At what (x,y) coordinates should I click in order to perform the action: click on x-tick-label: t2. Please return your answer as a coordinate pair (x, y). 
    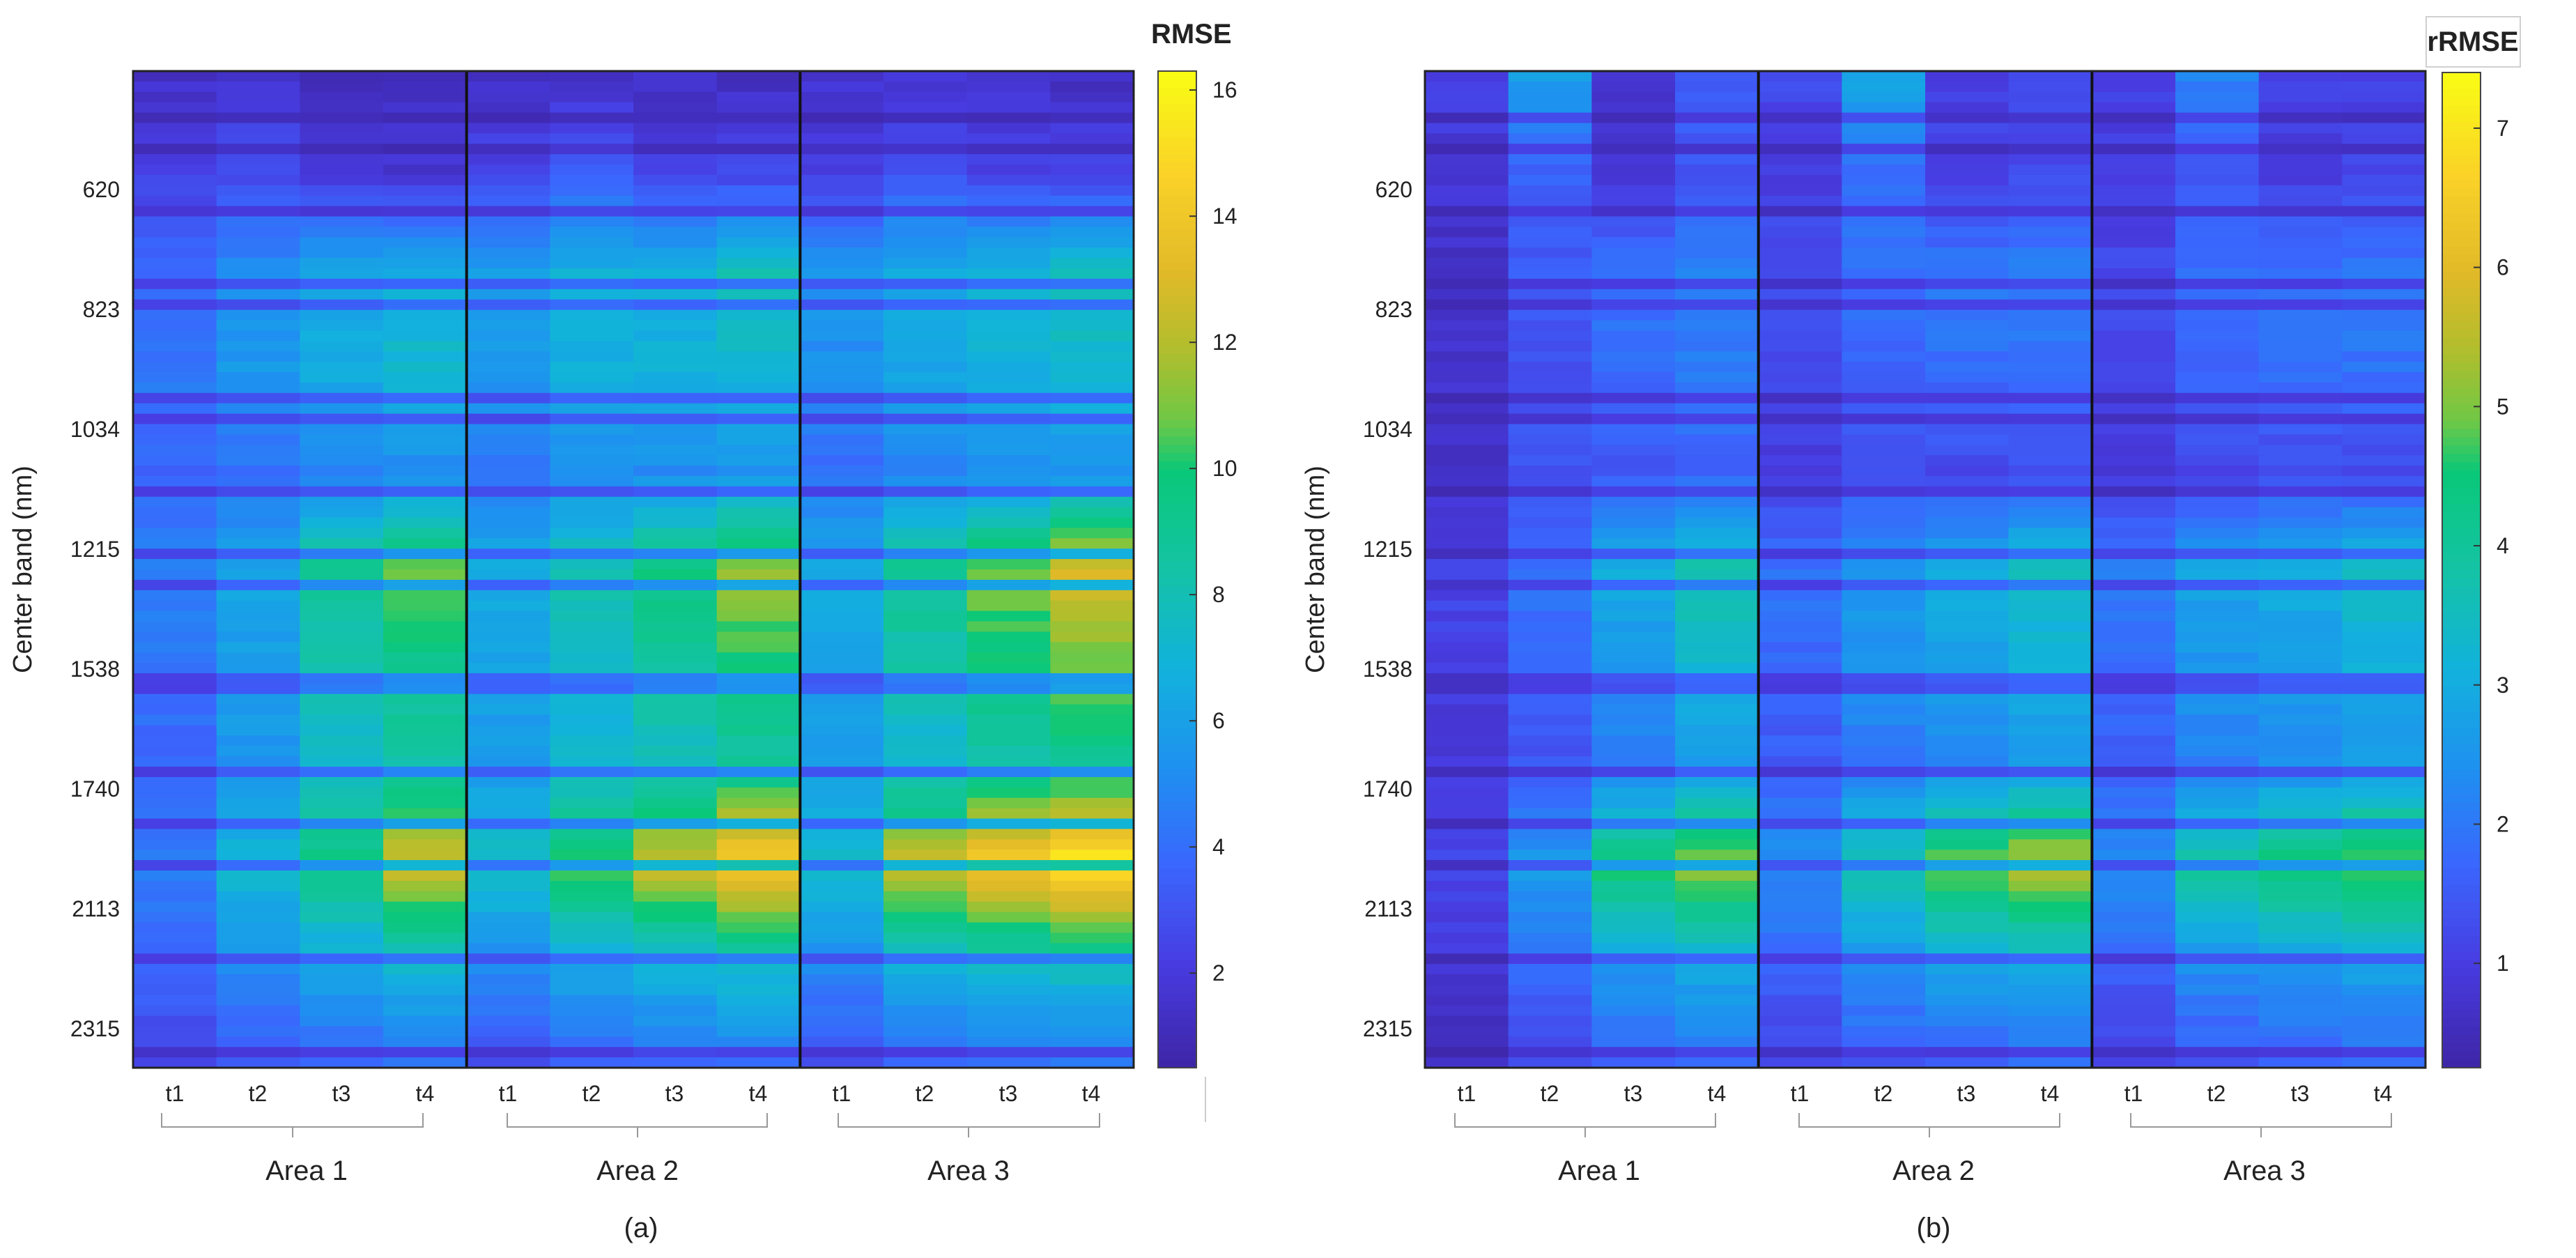
    Looking at the image, I should click on (2216, 1093).